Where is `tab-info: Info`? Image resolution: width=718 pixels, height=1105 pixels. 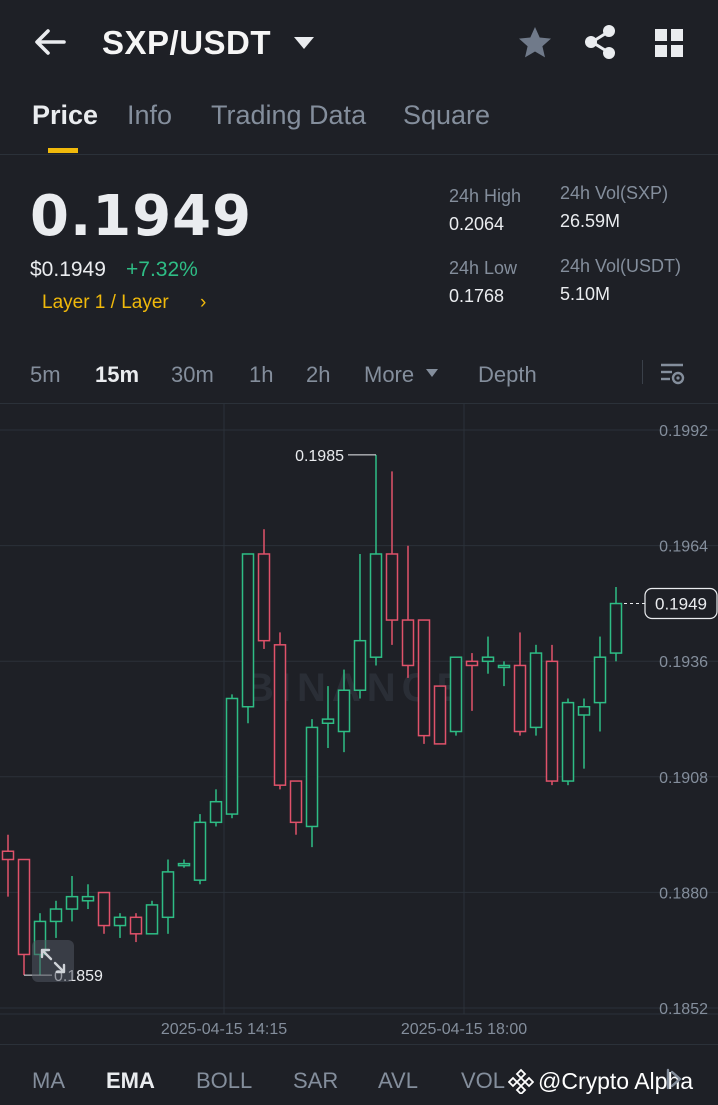
tab-info: Info is located at coordinates (150, 115).